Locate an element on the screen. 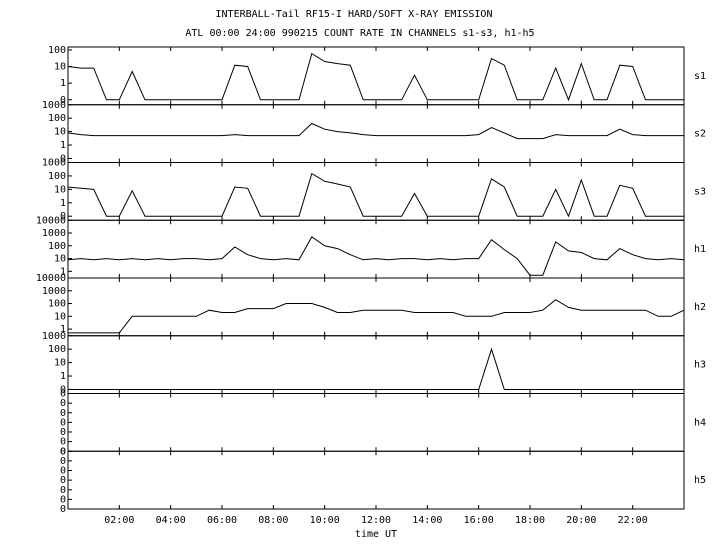 This screenshot has height=550, width=720. panel-label: h3 is located at coordinates (700, 365).